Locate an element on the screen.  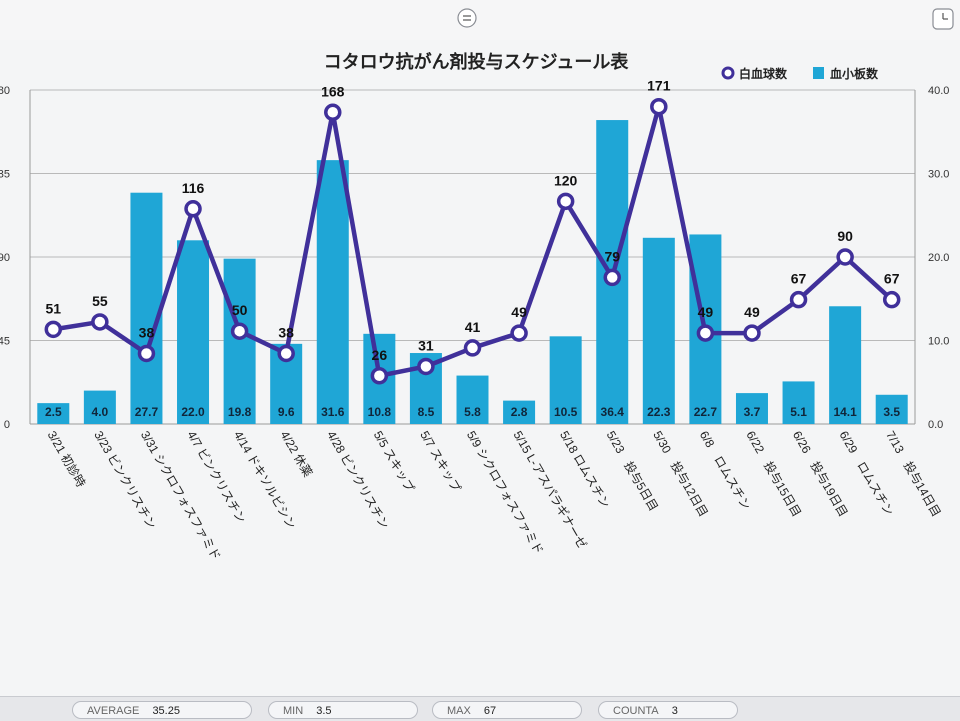
platelet-value-label: 22.7 is located at coordinates (706, 412).